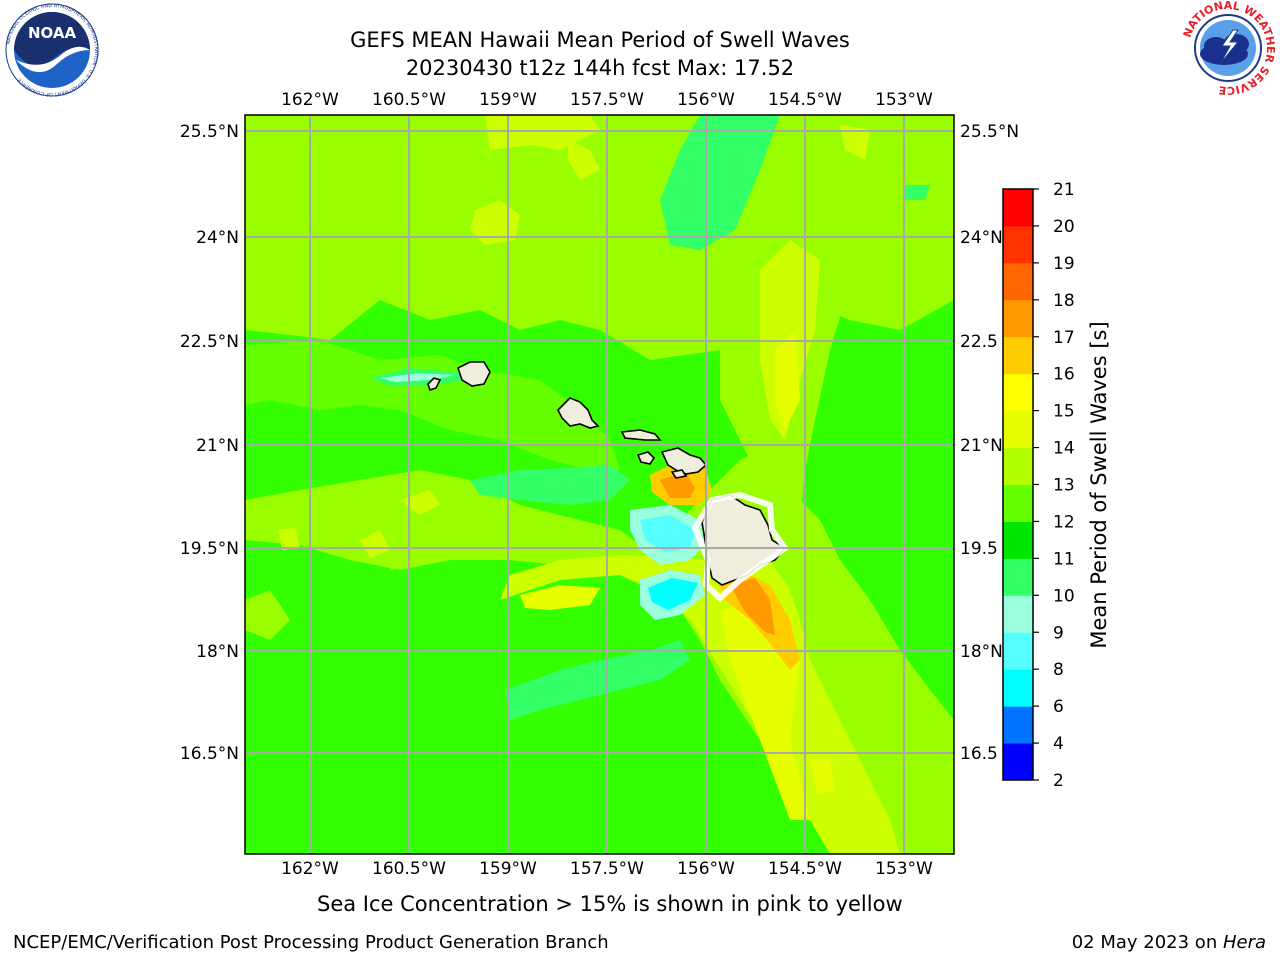  Describe the element at coordinates (646, 458) in the screenshot. I see `island-lanai` at that location.